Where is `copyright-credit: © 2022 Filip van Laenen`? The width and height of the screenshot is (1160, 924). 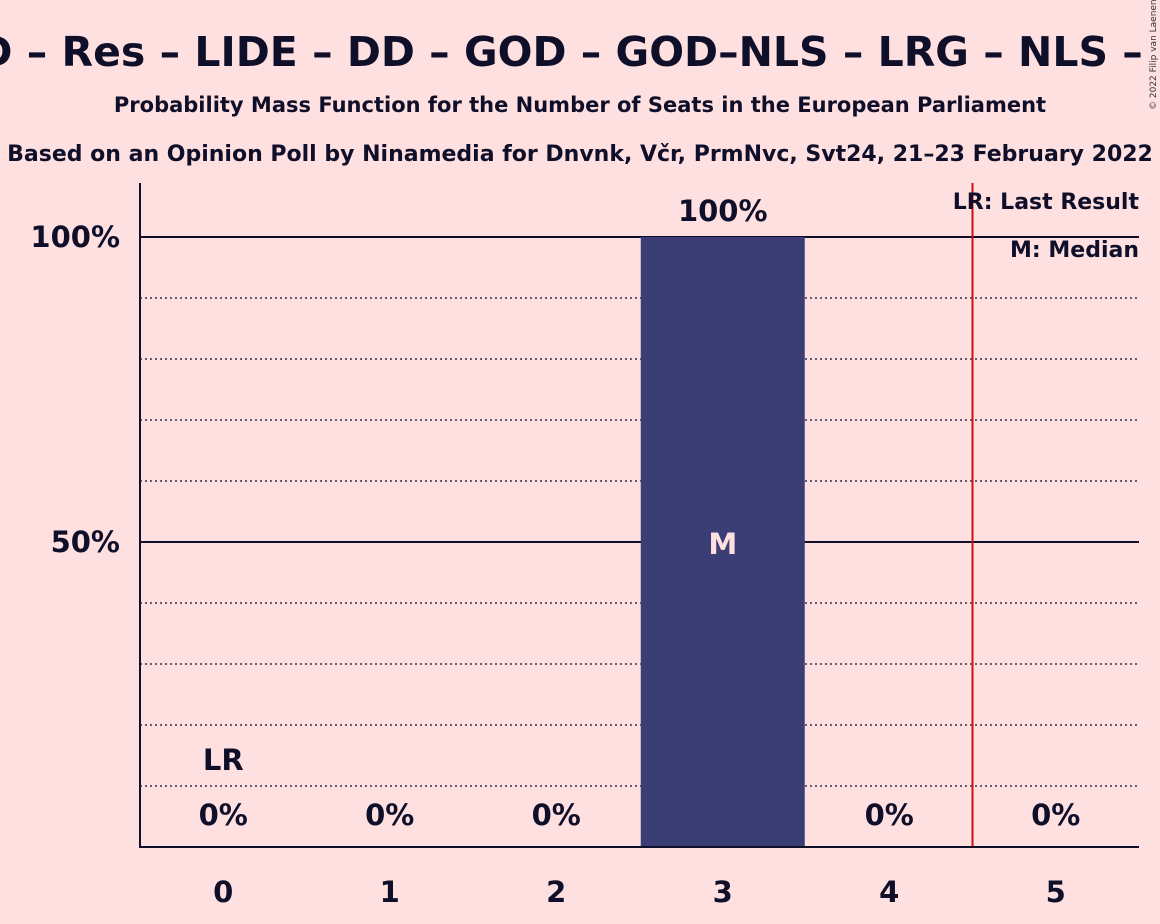
copyright-credit: © 2022 Filip van Laenen is located at coordinates (1154, 55).